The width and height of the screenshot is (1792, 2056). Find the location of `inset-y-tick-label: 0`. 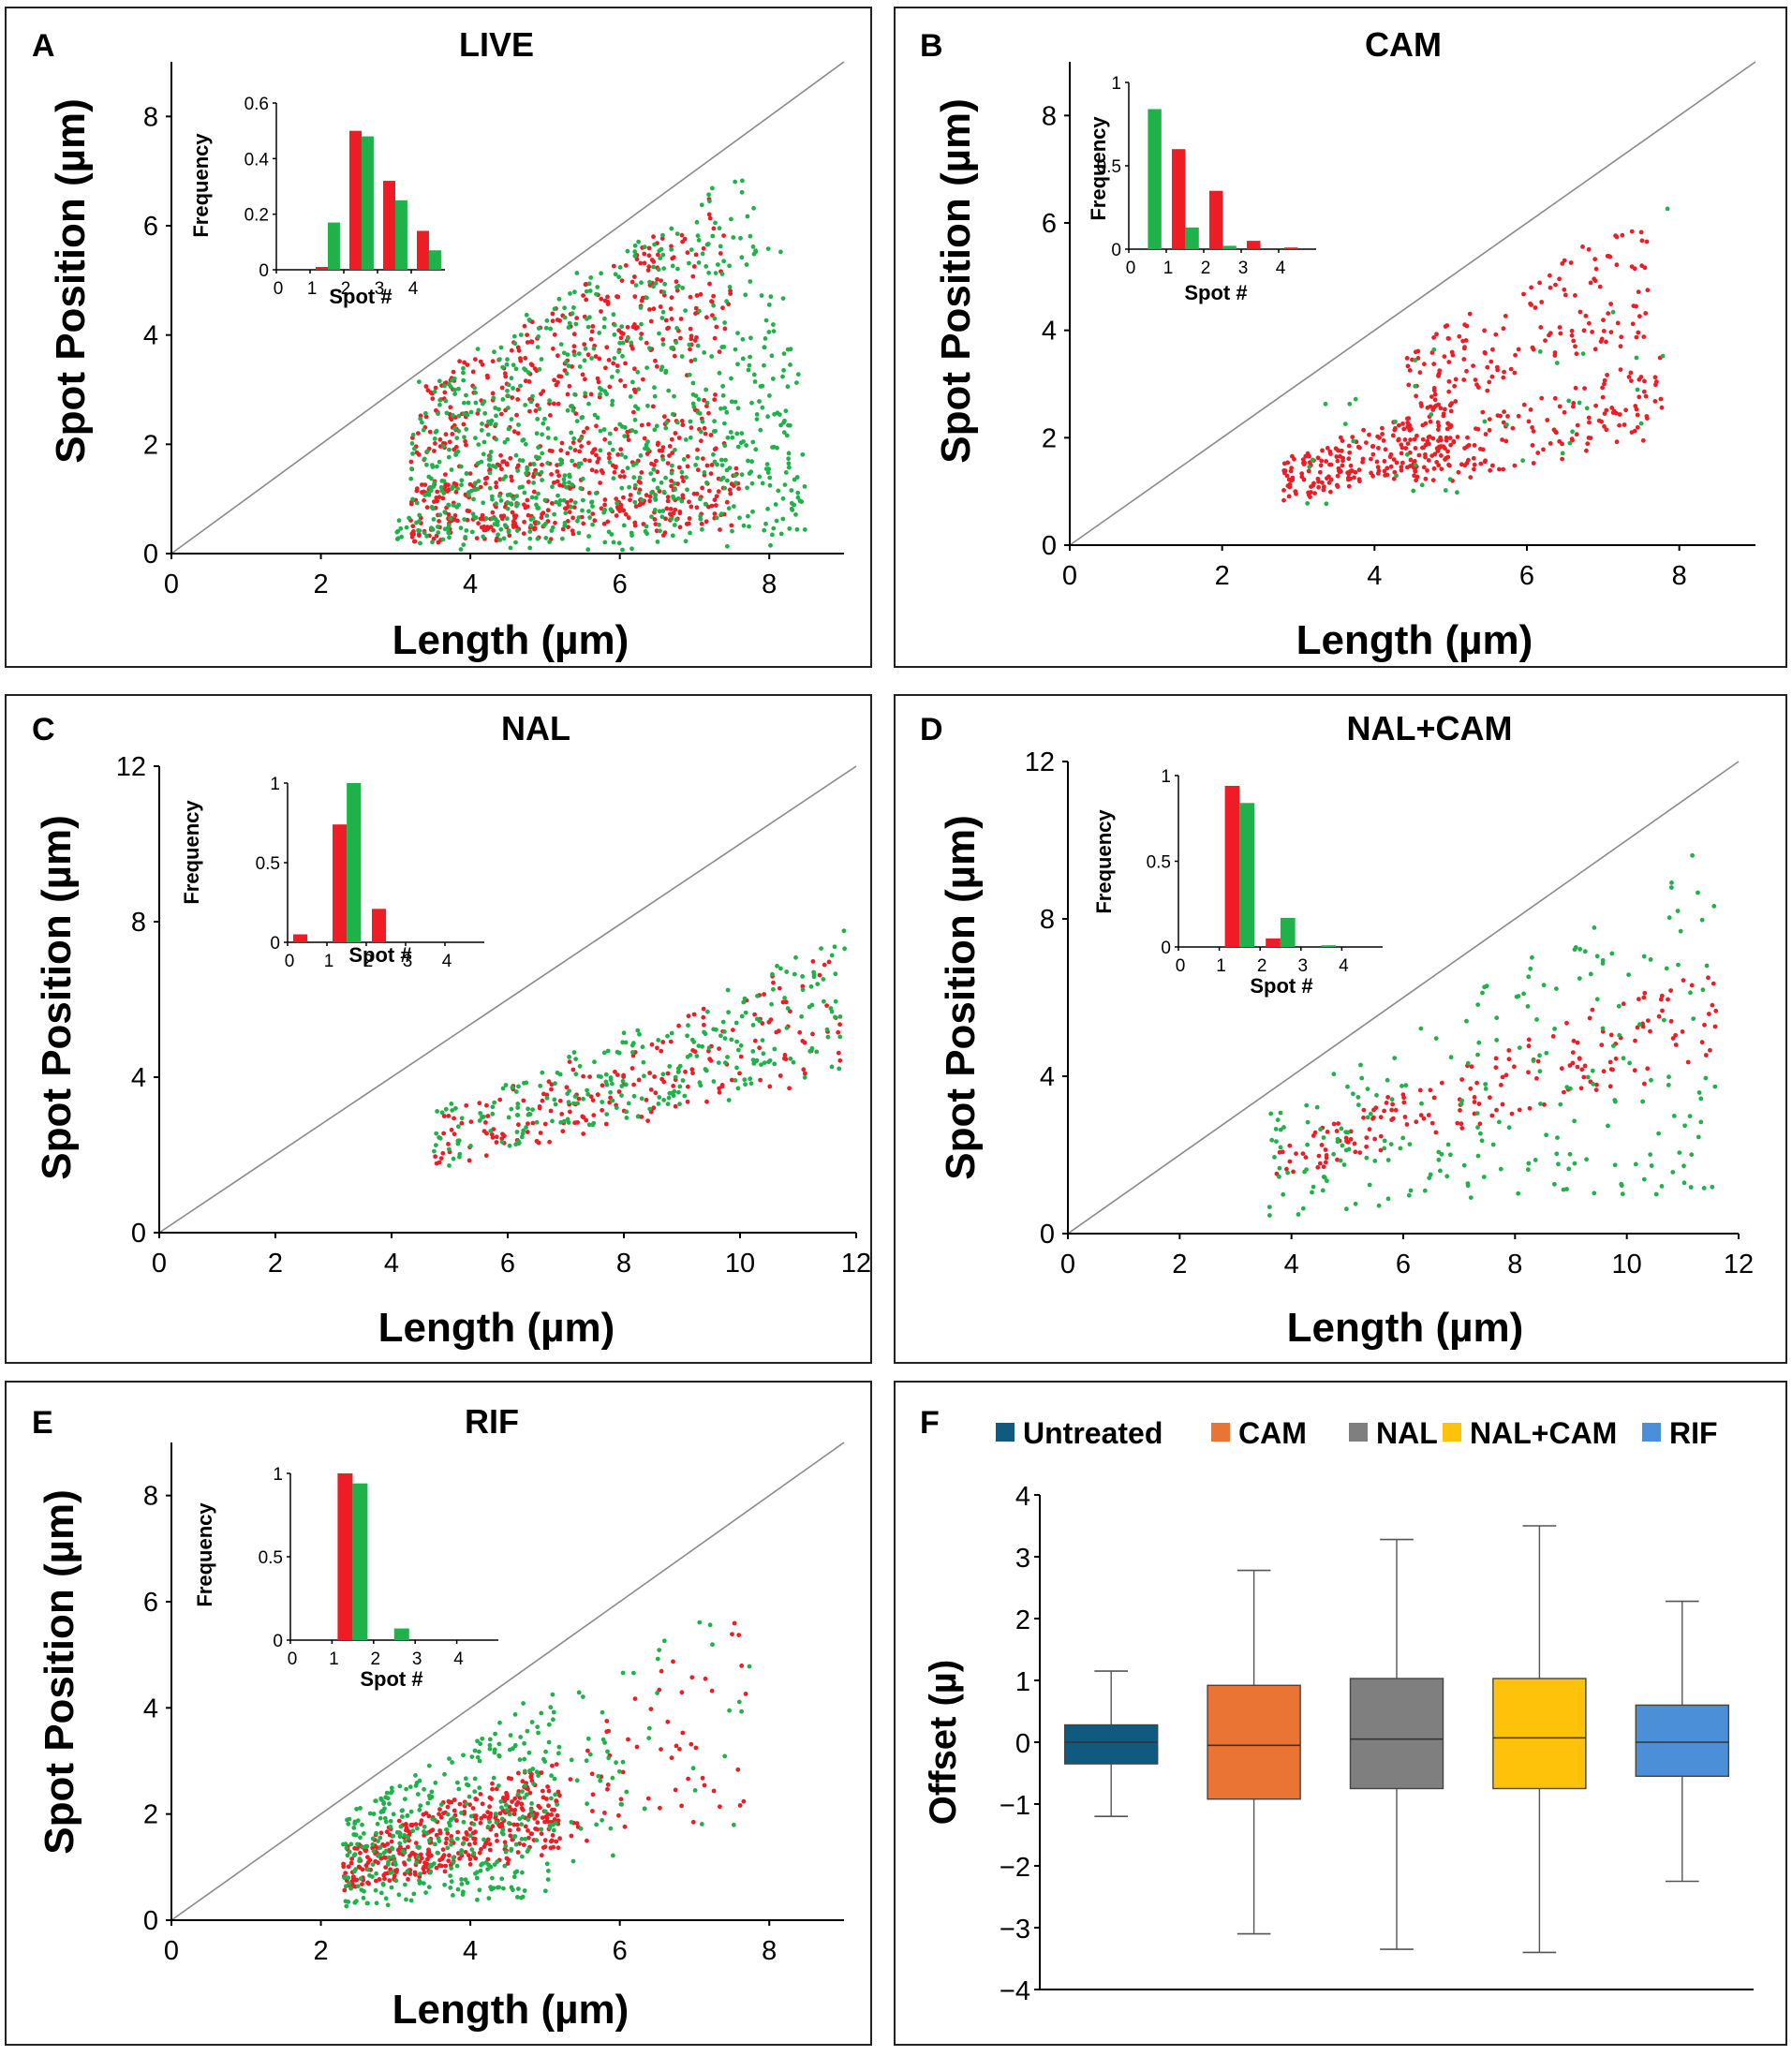

inset-y-tick-label: 0 is located at coordinates (278, 1641).